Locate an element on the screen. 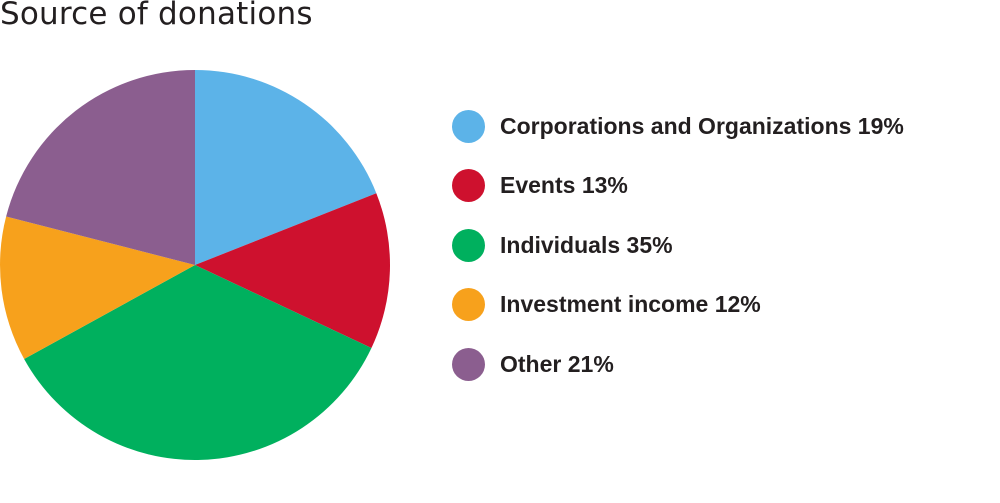  legend-label-0: Corporations and Organizations 19% is located at coordinates (702, 125).